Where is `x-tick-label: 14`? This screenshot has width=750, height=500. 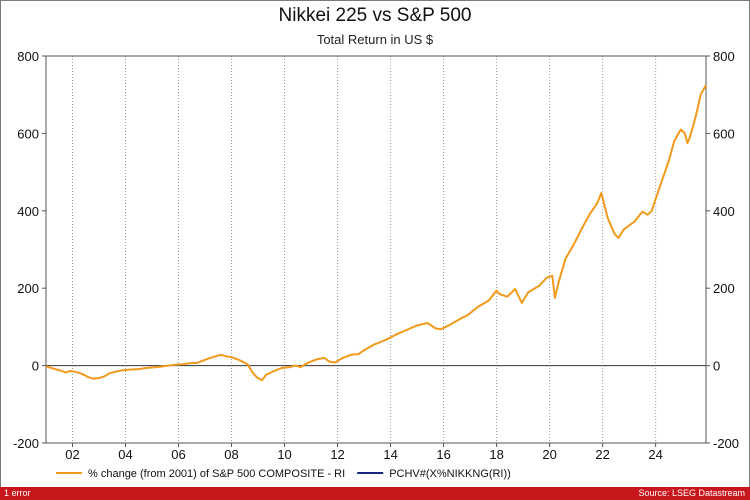 x-tick-label: 14 is located at coordinates (390, 454).